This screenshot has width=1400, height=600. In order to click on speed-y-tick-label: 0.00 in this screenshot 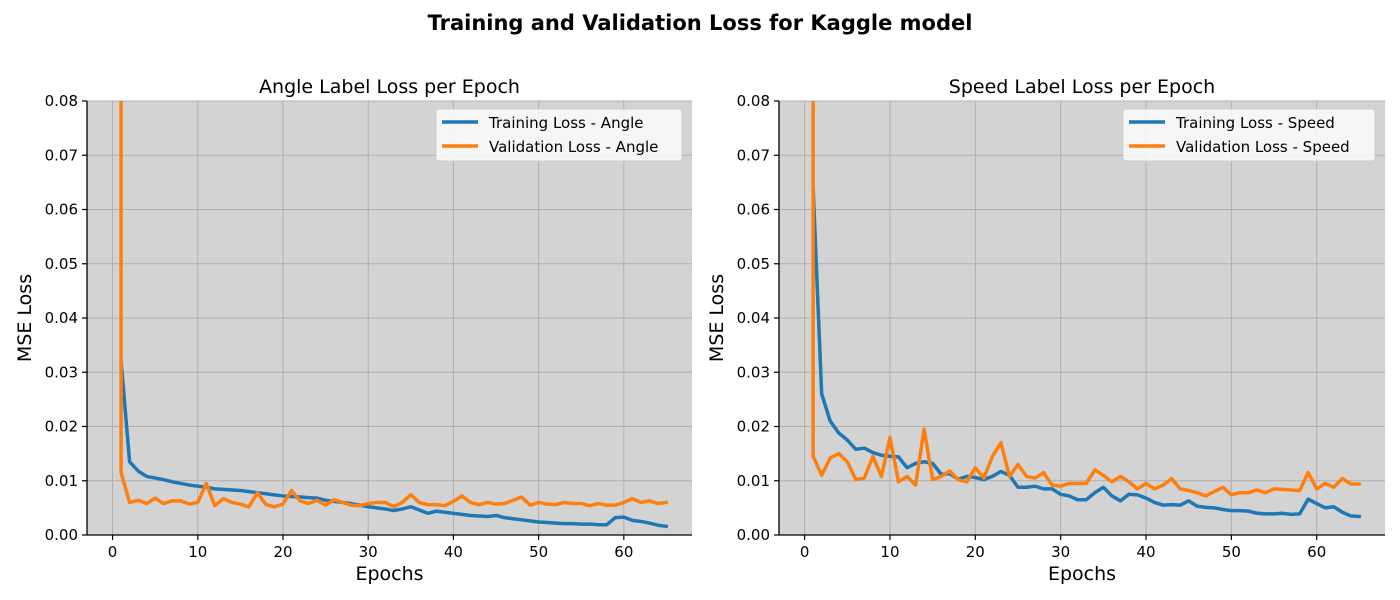, I will do `click(753, 535)`.